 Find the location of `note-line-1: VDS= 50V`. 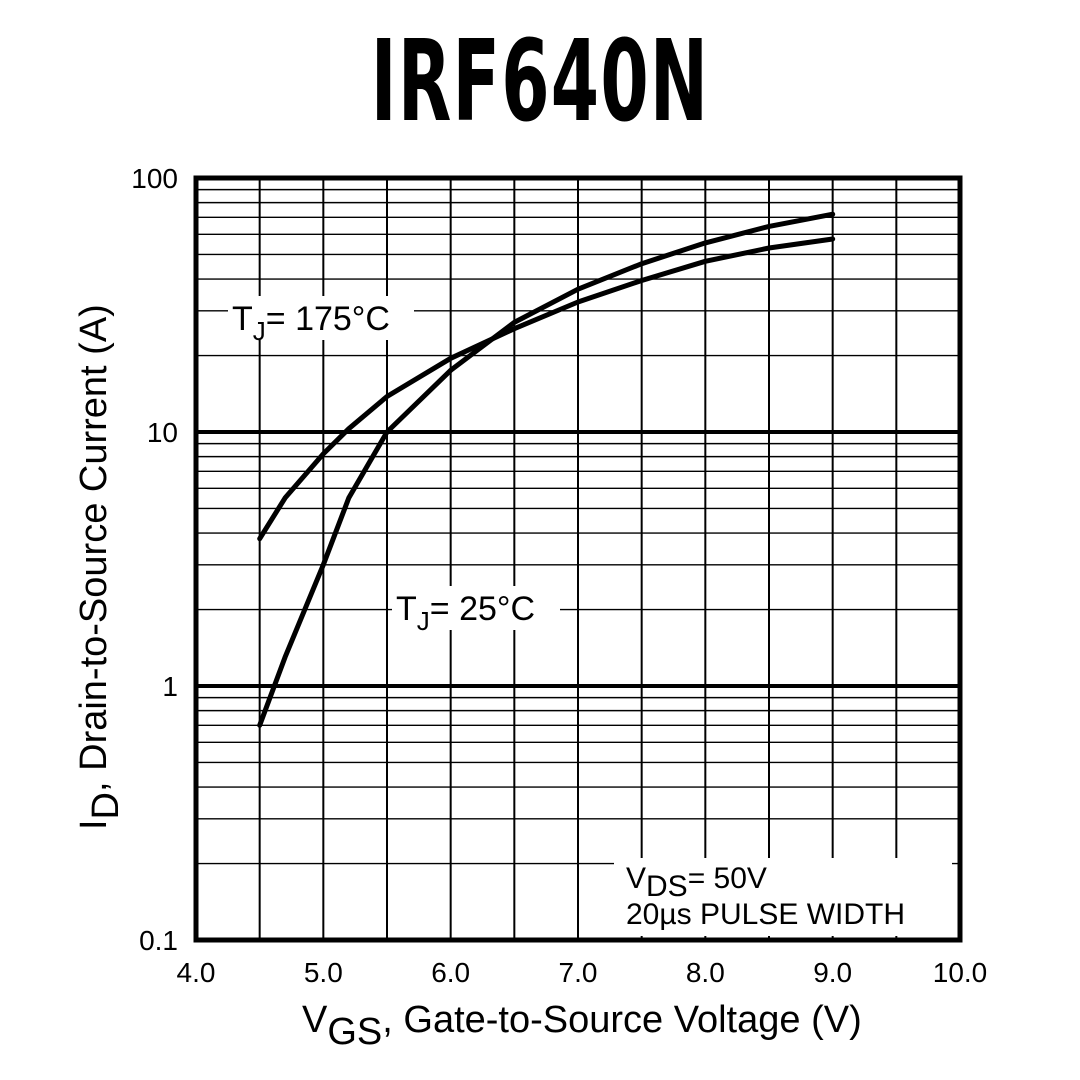

note-line-1: VDS= 50V is located at coordinates (696, 882).